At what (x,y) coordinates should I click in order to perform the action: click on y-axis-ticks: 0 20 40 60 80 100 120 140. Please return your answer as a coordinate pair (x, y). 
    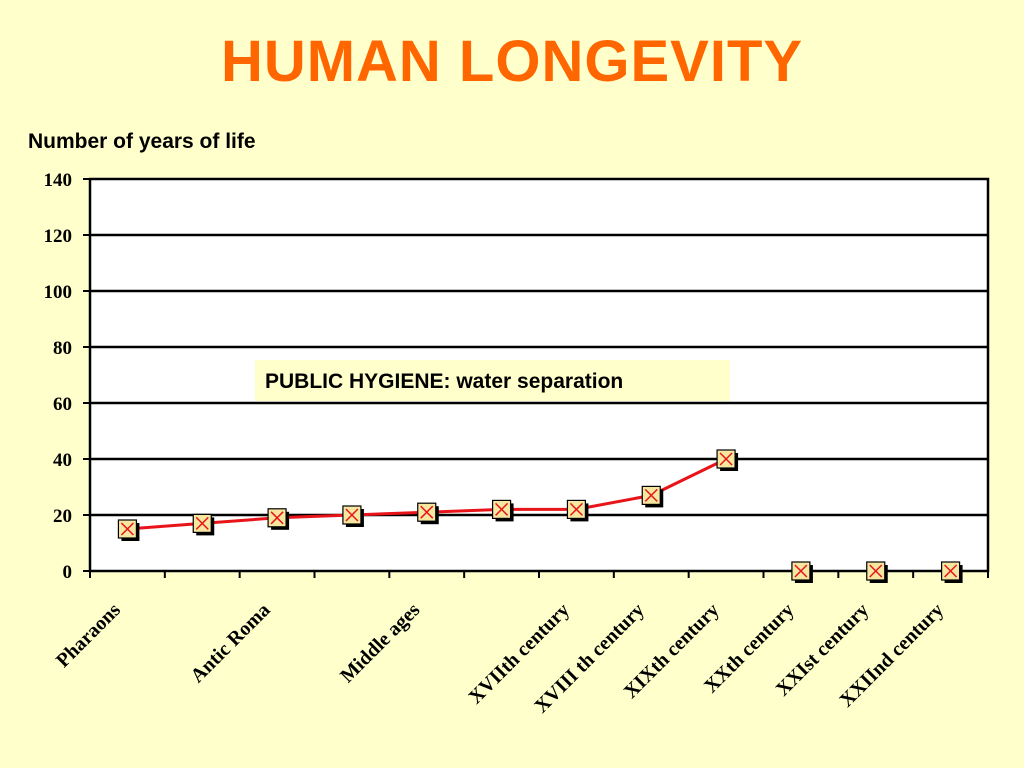
    Looking at the image, I should click on (67, 376).